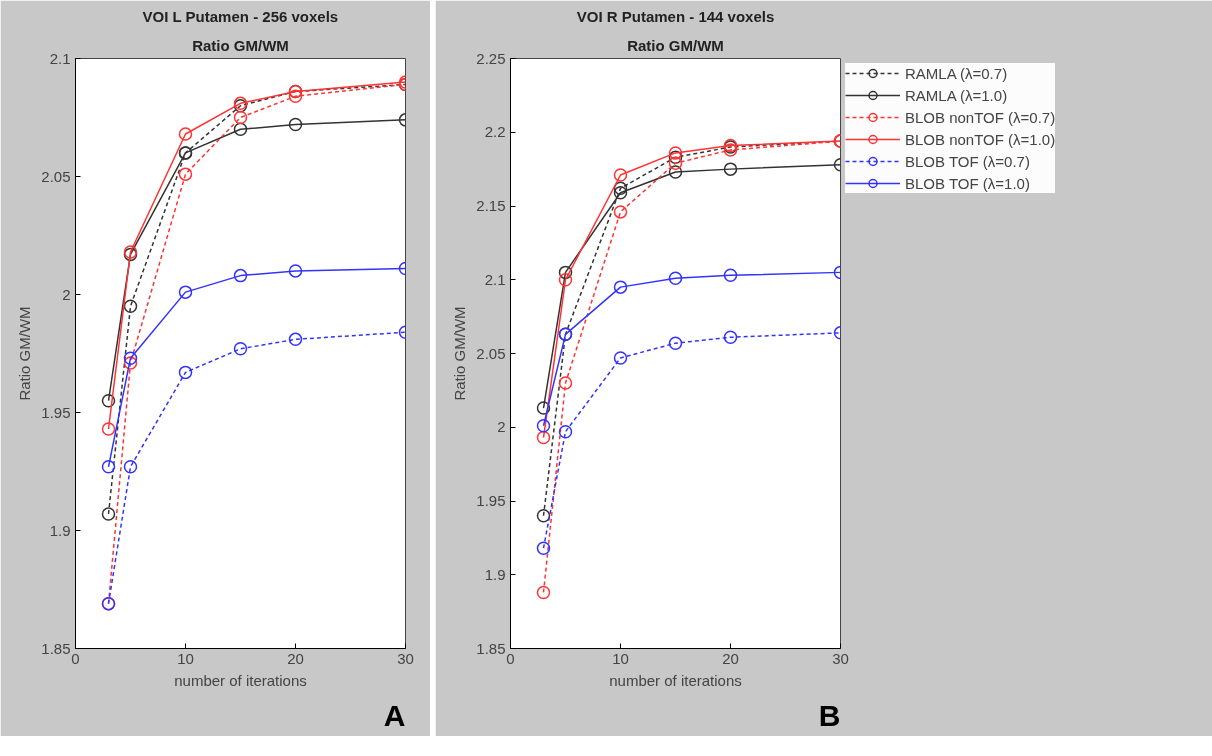 This screenshot has height=756, width=1212. What do you see at coordinates (240, 16) in the screenshot?
I see `chart-title: VOI L Putamen - 256 voxels` at bounding box center [240, 16].